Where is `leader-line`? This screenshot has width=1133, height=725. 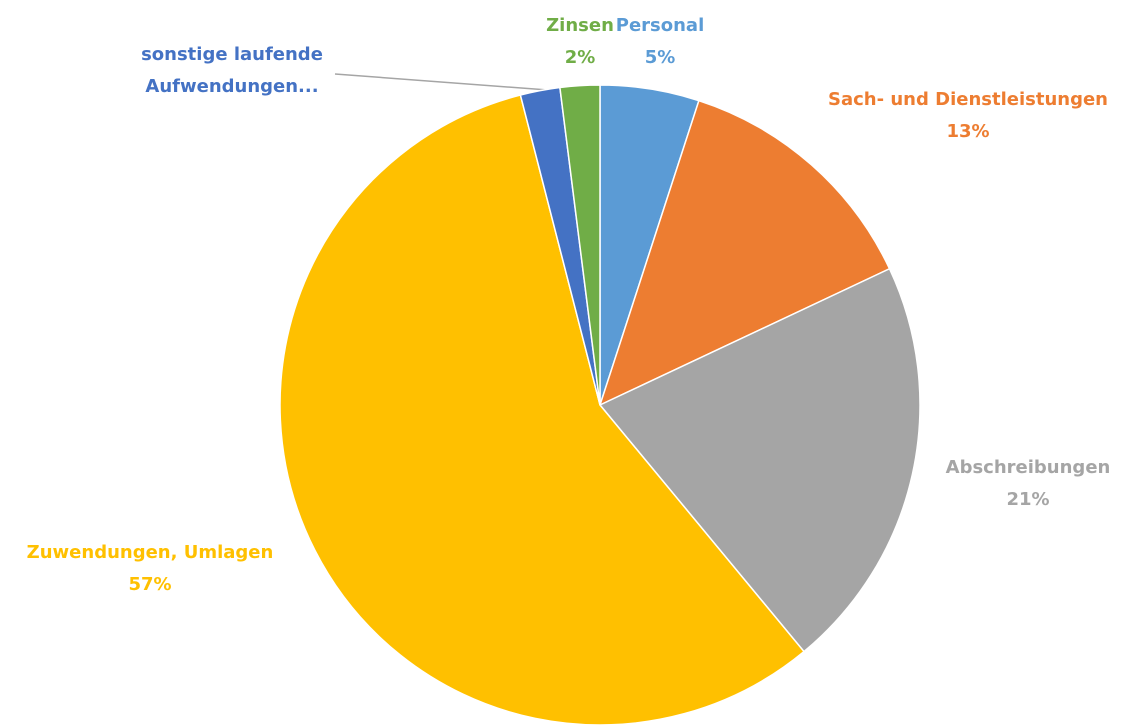 leader-line is located at coordinates (441, 82).